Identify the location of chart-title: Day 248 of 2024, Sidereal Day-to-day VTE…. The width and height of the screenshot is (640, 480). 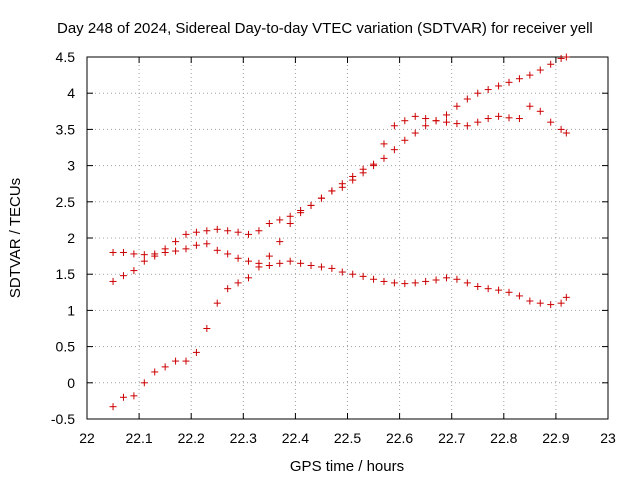
(325, 28).